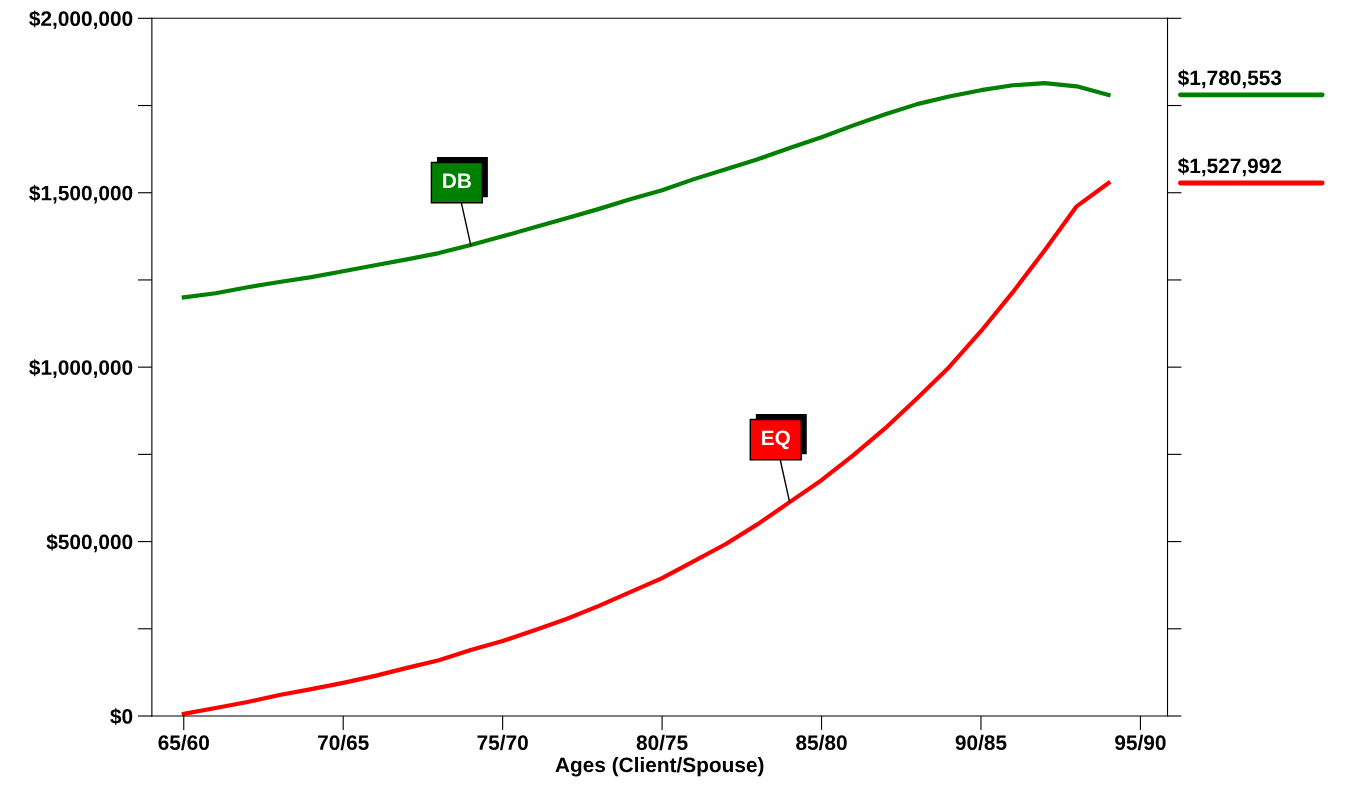 This screenshot has height=796, width=1356. Describe the element at coordinates (89, 543) in the screenshot. I see `y-tick-label: $500,000` at that location.